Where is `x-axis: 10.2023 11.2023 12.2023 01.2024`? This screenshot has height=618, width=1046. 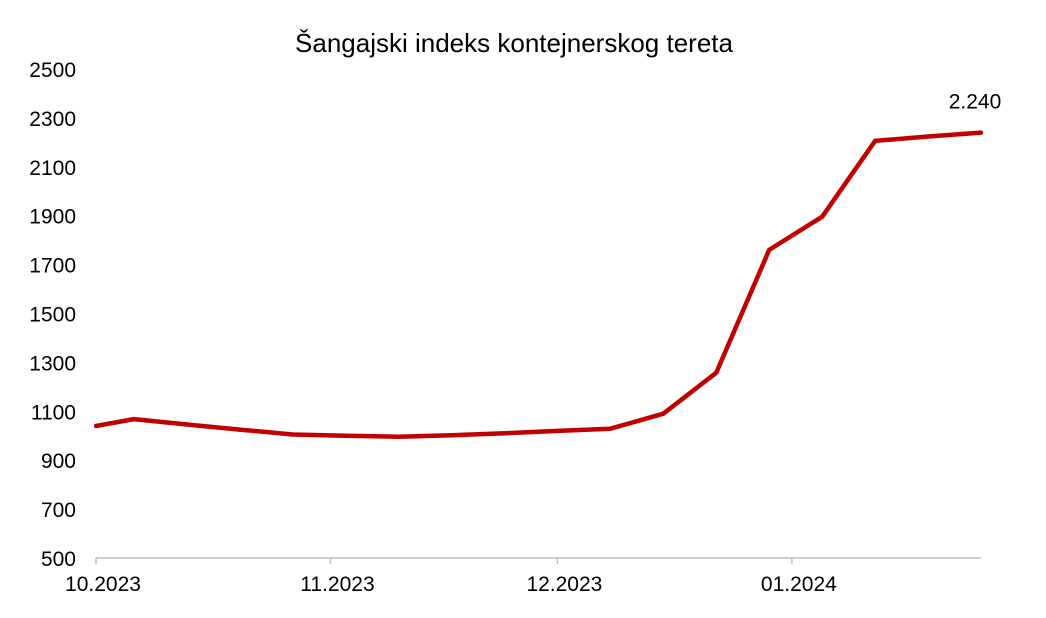 x-axis: 10.2023 11.2023 12.2023 01.2024 is located at coordinates (523, 576).